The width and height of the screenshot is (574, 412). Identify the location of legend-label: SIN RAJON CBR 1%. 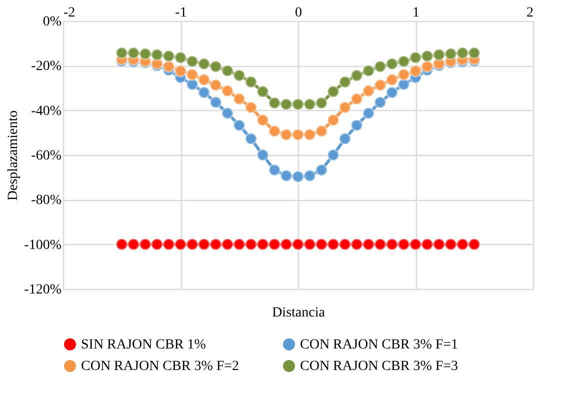
(143, 344).